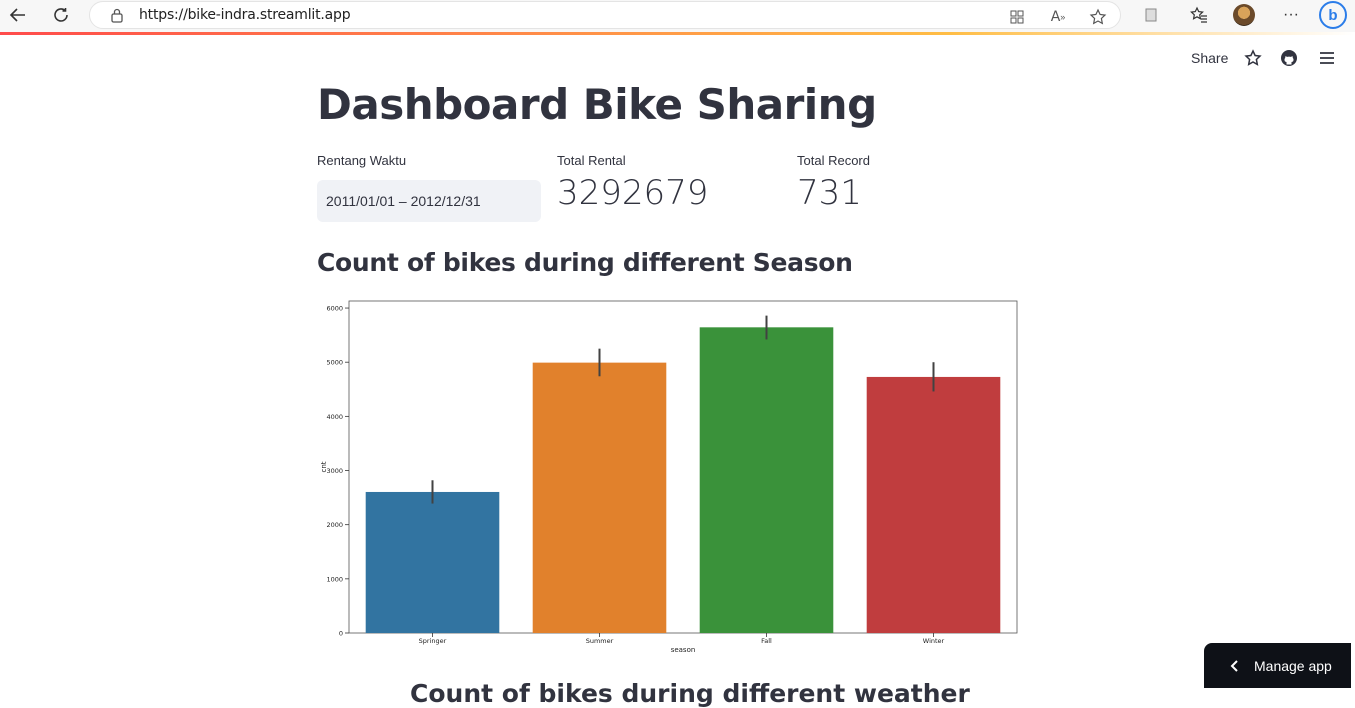 The height and width of the screenshot is (708, 1355). Describe the element at coordinates (324, 466) in the screenshot. I see `y-axis-label: cnt` at that location.